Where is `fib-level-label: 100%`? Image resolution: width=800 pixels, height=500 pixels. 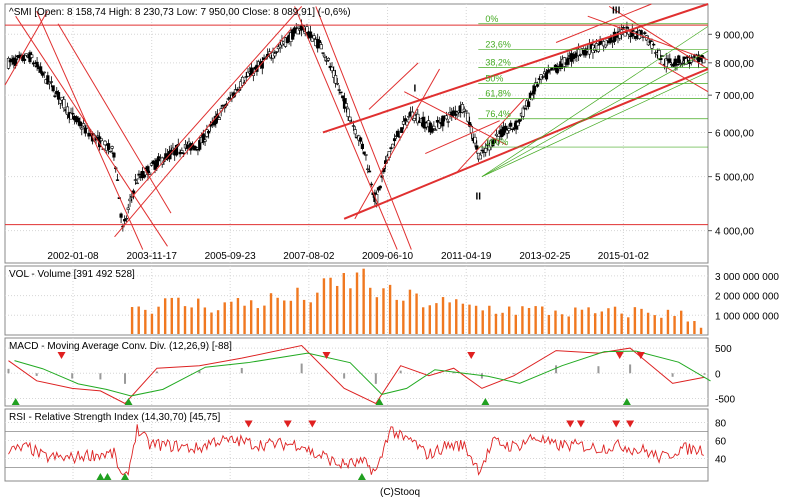
fib-level-label: 100% is located at coordinates (496, 142).